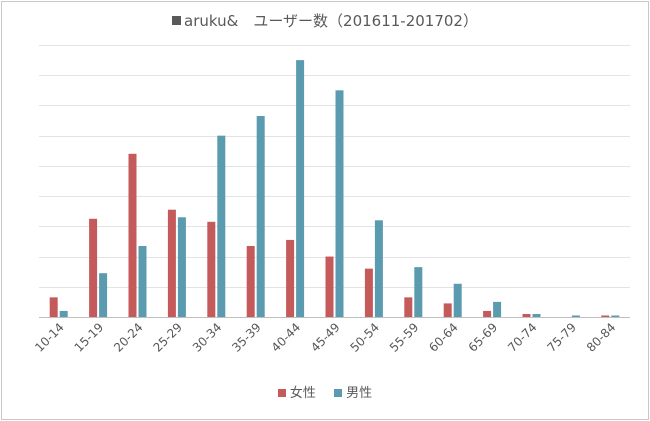 The image size is (650, 421). I want to click on x-tick-label: 20-24, so click(128, 337).